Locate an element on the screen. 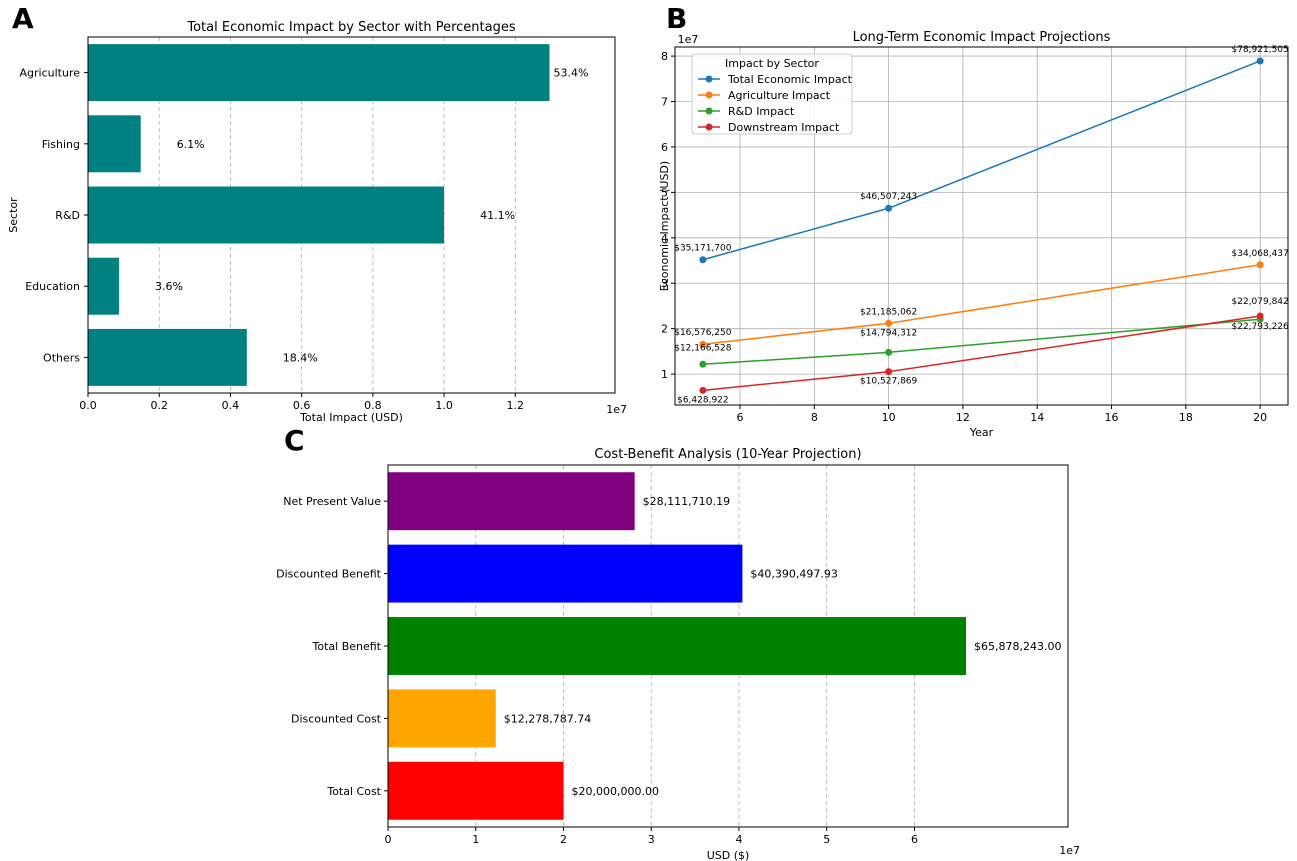 The width and height of the screenshot is (1297, 861). bar-fishing is located at coordinates (114, 144).